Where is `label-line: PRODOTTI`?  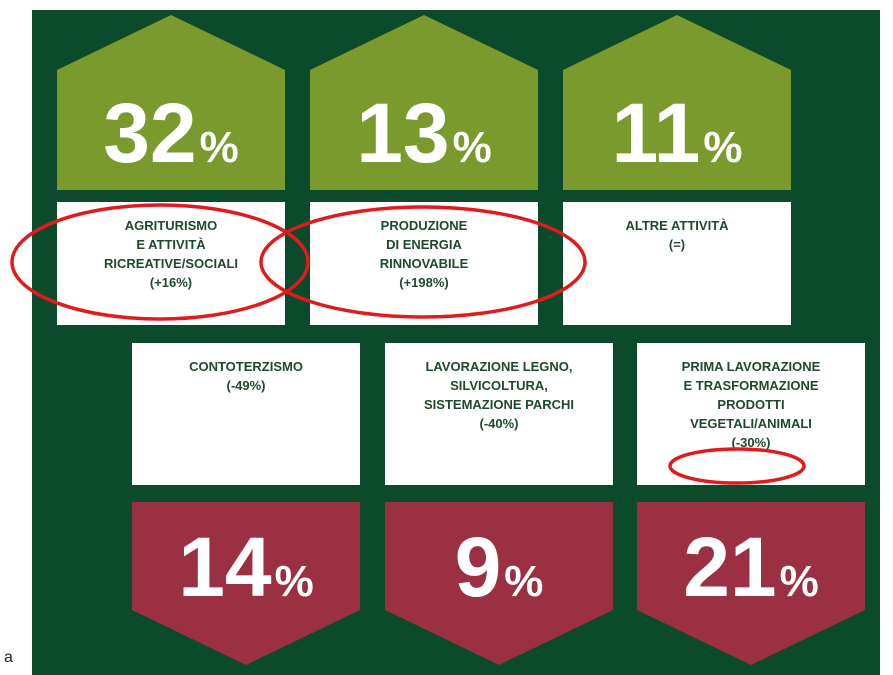
label-line: PRODOTTI is located at coordinates (750, 404).